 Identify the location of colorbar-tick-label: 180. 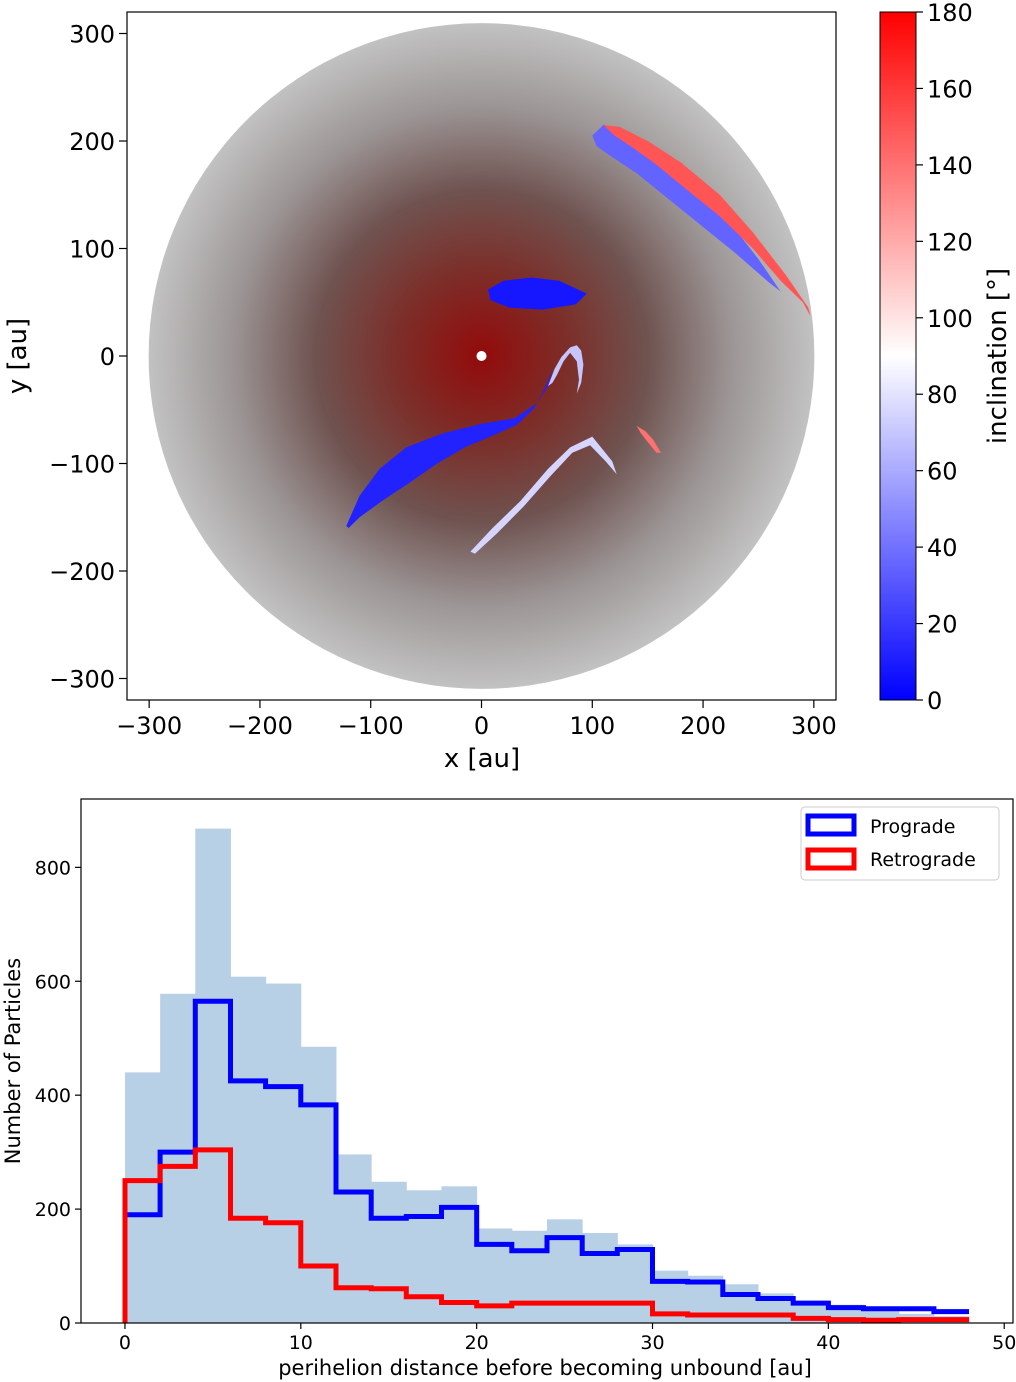
(950, 13).